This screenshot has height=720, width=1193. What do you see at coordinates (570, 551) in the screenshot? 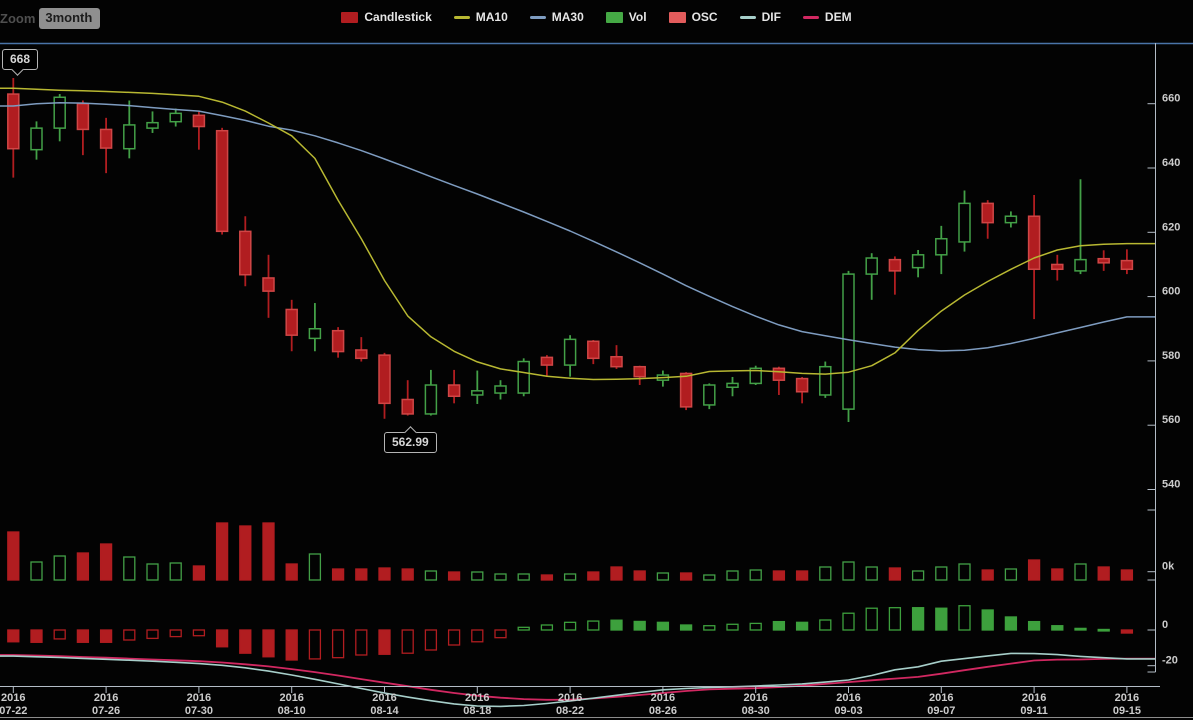
I see `volume-pane` at bounding box center [570, 551].